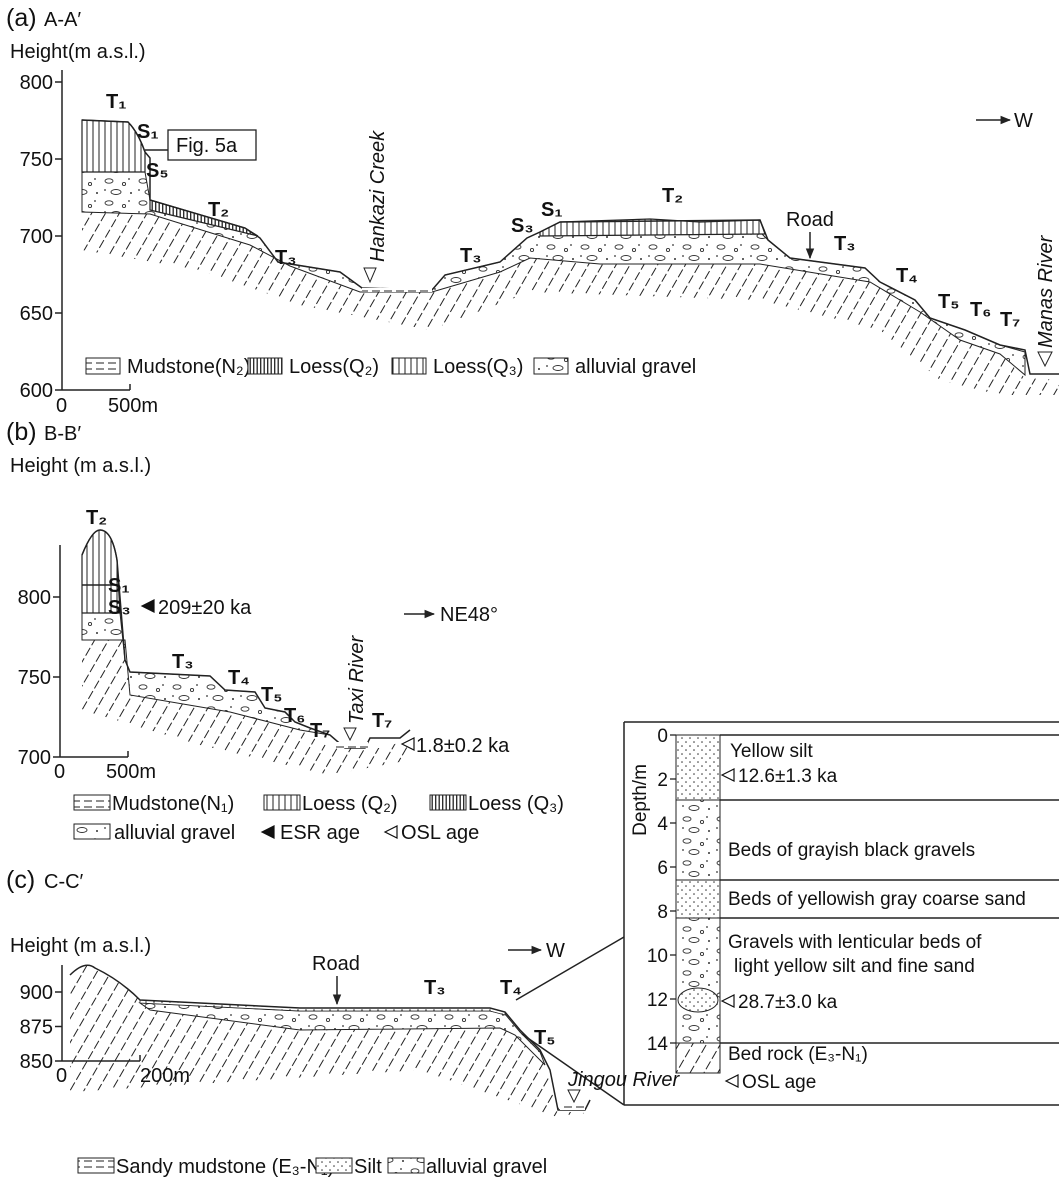 The height and width of the screenshot is (1191, 1059). I want to click on layer-label: light yellow silt and fine sand, so click(854, 966).